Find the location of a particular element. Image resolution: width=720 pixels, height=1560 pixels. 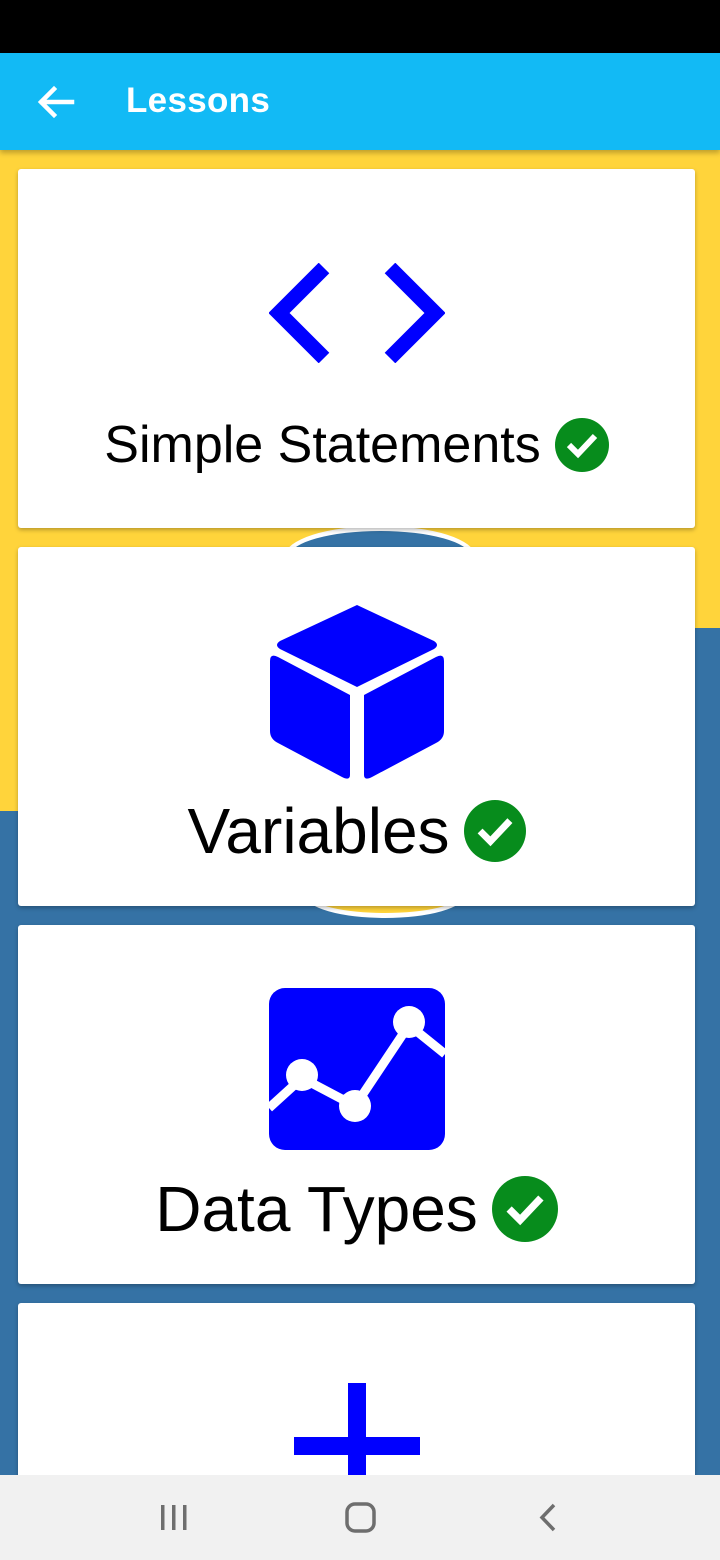

arrow-back-icon is located at coordinates (56, 102).